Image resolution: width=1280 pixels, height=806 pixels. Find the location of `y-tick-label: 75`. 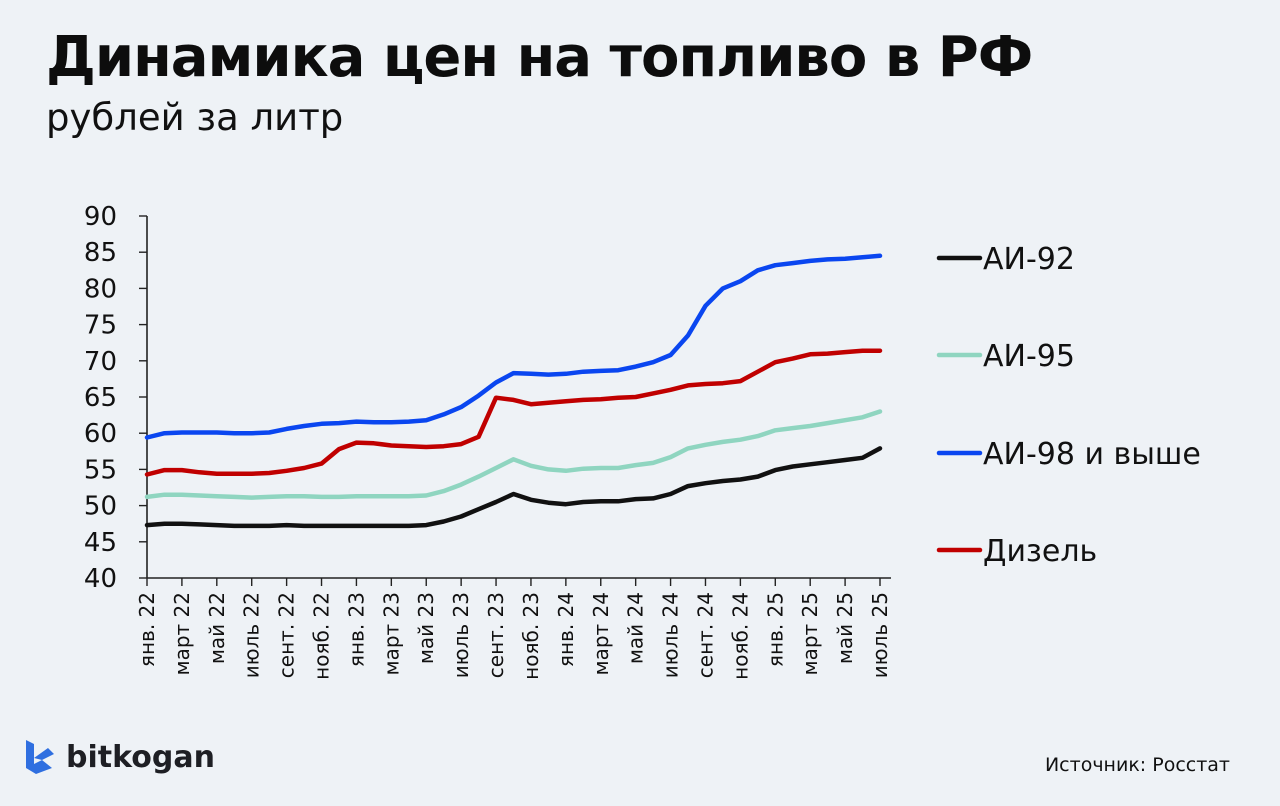

y-tick-label: 75 is located at coordinates (100, 326).